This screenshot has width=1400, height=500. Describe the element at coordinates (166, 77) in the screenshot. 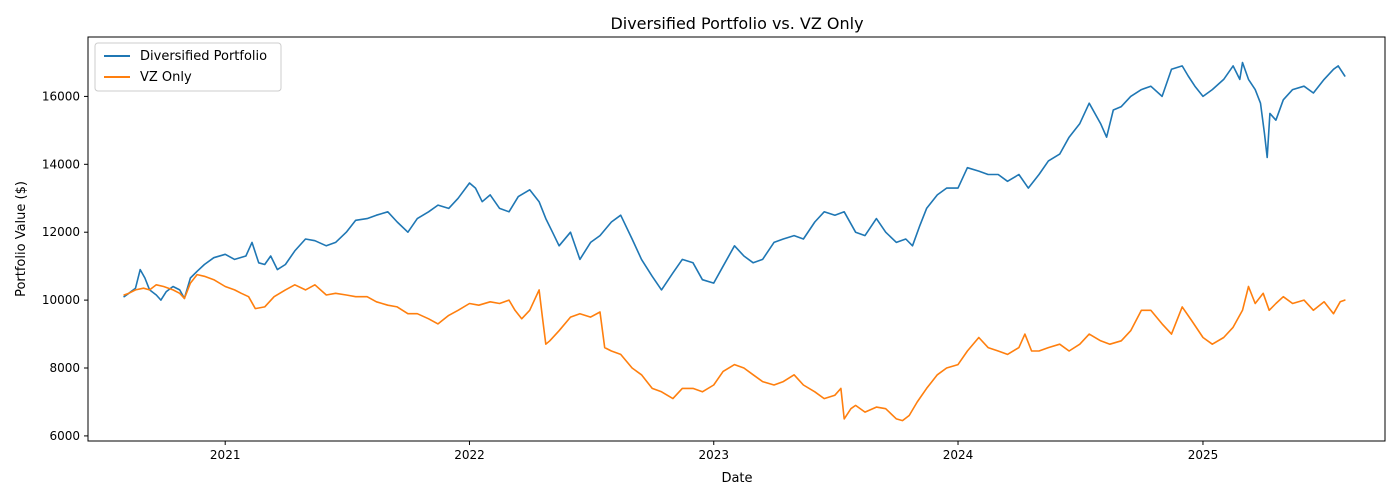

I see `legend-label: VZ Only` at that location.